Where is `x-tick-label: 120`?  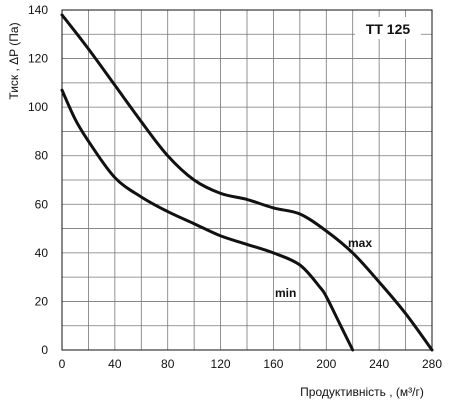 x-tick-label: 120 is located at coordinates (221, 364).